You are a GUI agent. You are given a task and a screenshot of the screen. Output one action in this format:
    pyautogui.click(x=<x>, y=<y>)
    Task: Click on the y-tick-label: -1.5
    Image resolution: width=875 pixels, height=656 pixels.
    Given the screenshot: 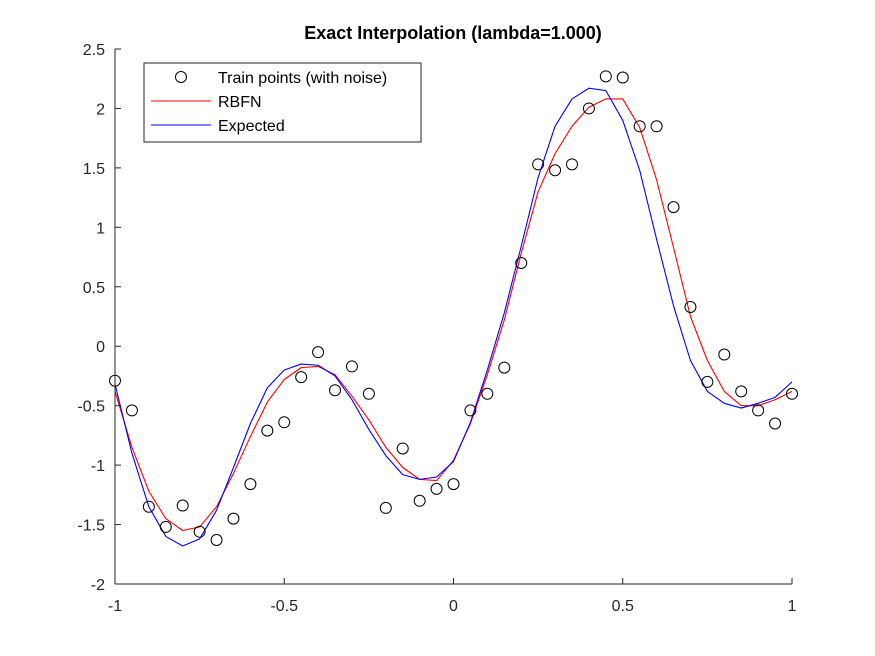 What is the action you would take?
    pyautogui.click(x=91, y=526)
    